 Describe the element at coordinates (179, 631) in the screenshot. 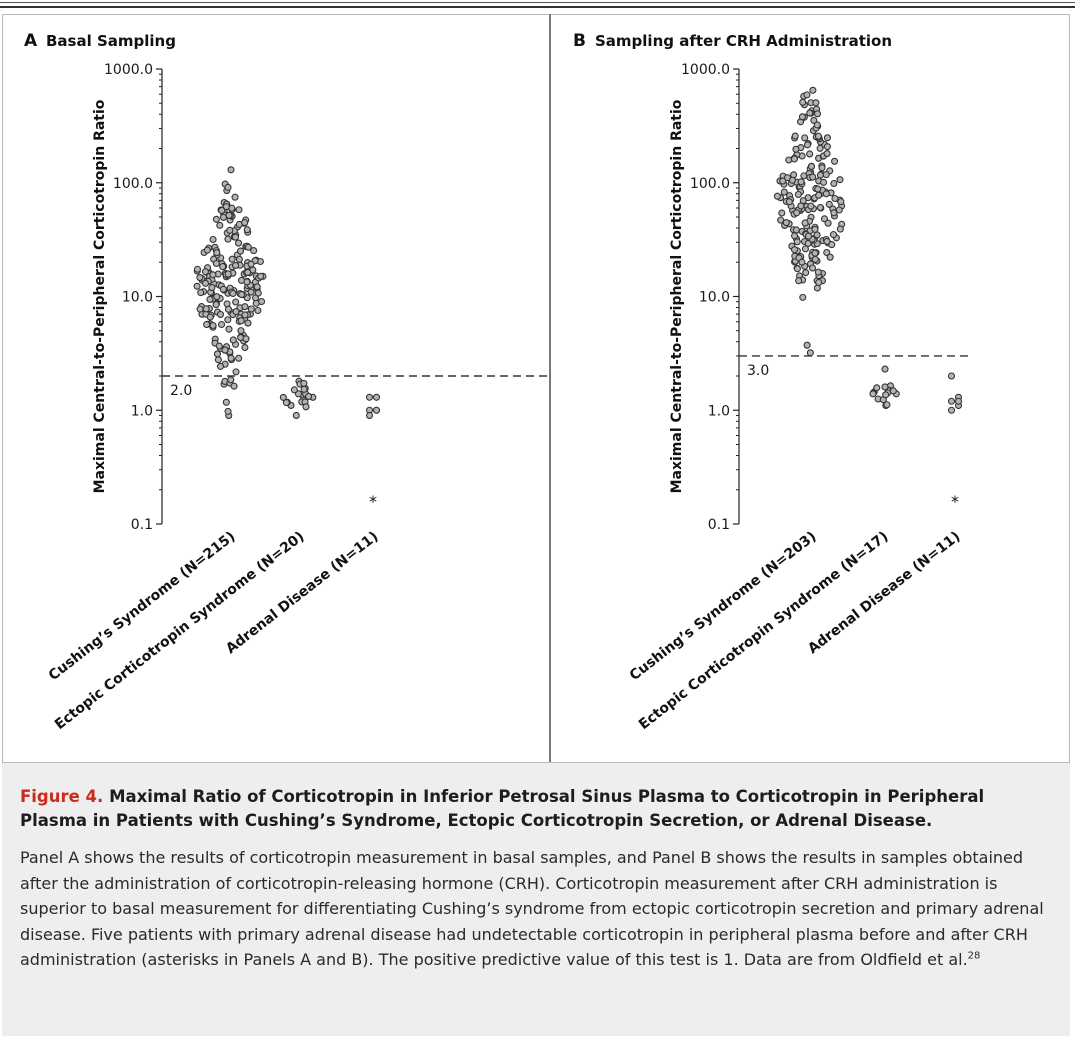

I see `category-label: Ectopic Corticotropin Syndrome (N=20)` at that location.